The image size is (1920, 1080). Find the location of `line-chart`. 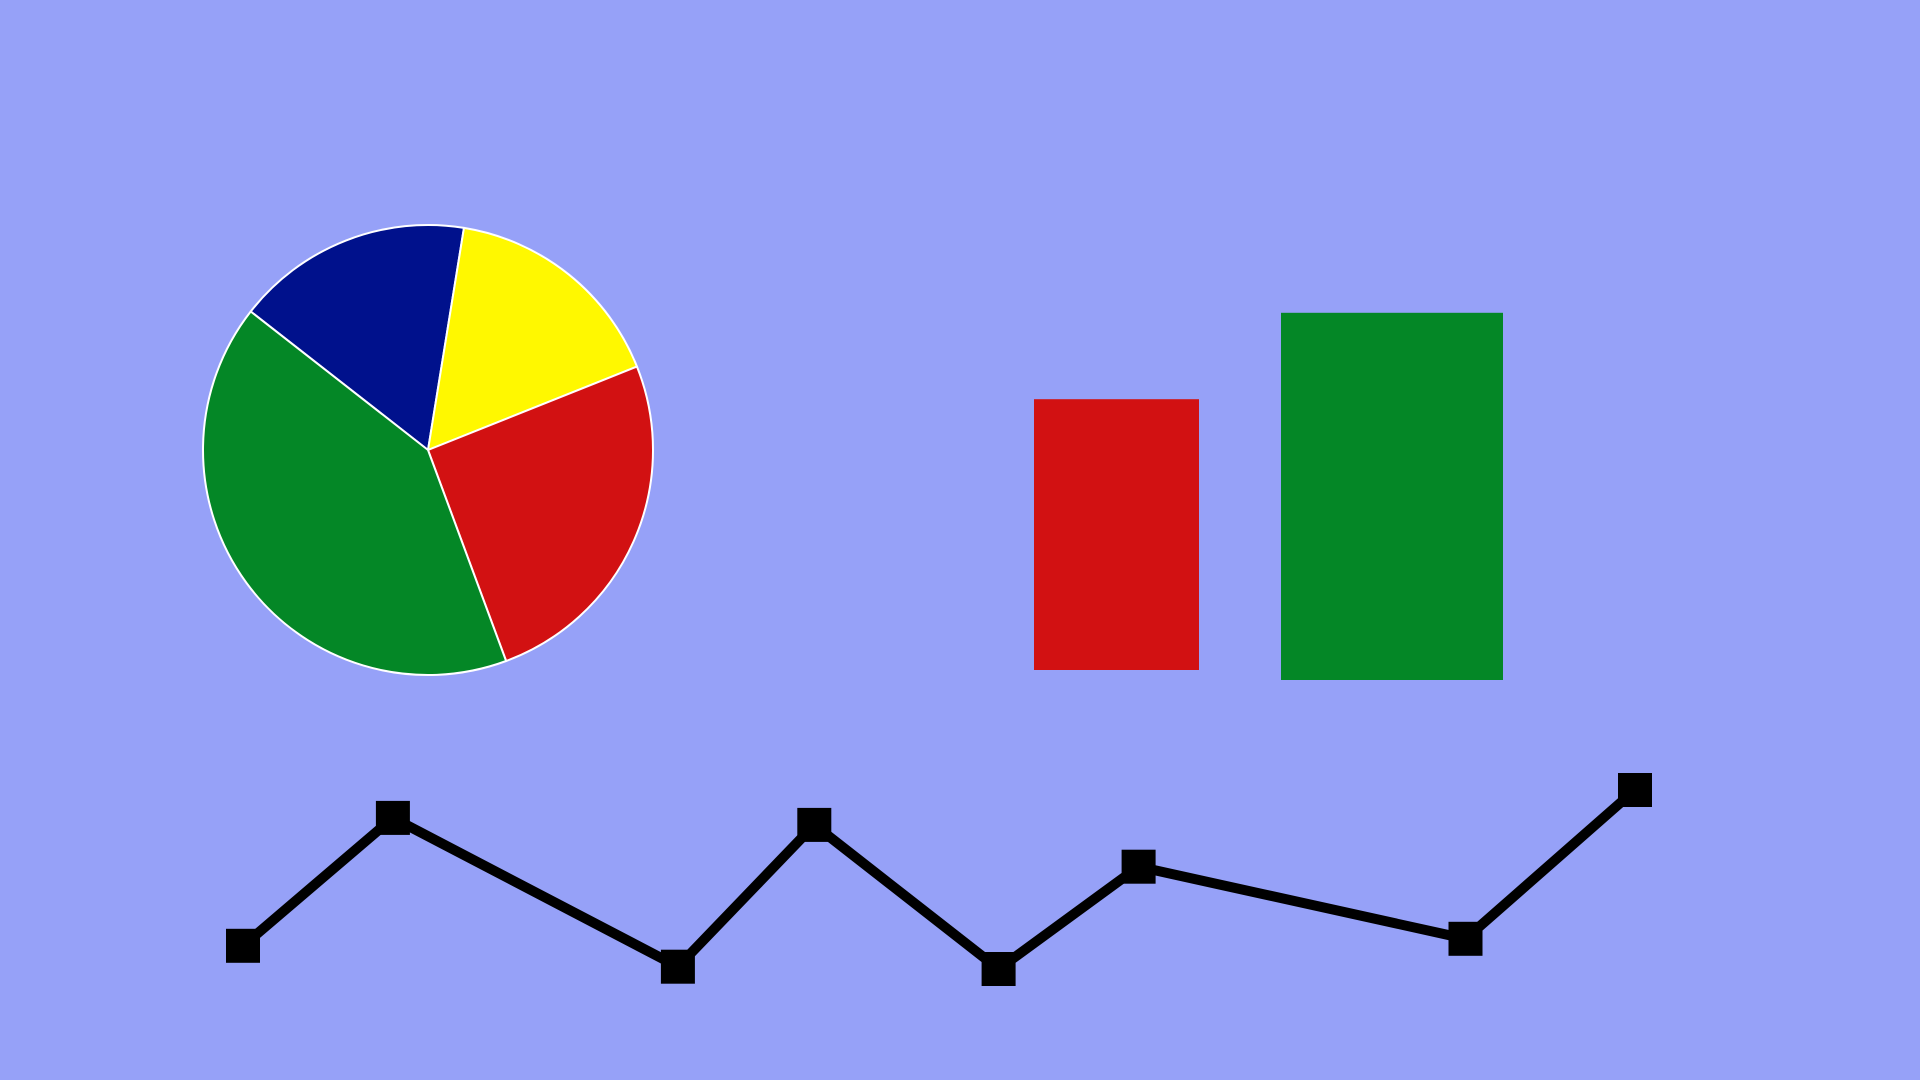

line-chart is located at coordinates (939, 879).